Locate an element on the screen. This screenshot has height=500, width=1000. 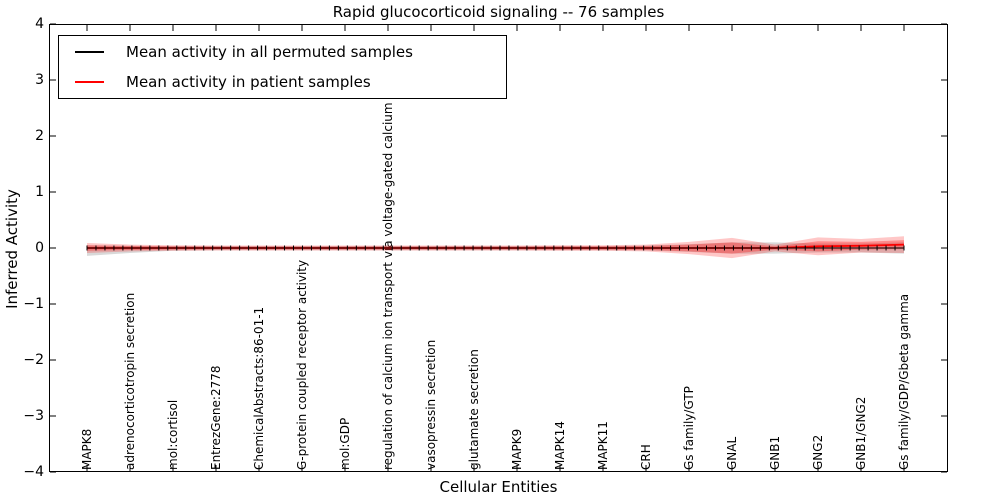
y-tick-label: −3 is located at coordinates (33, 416).